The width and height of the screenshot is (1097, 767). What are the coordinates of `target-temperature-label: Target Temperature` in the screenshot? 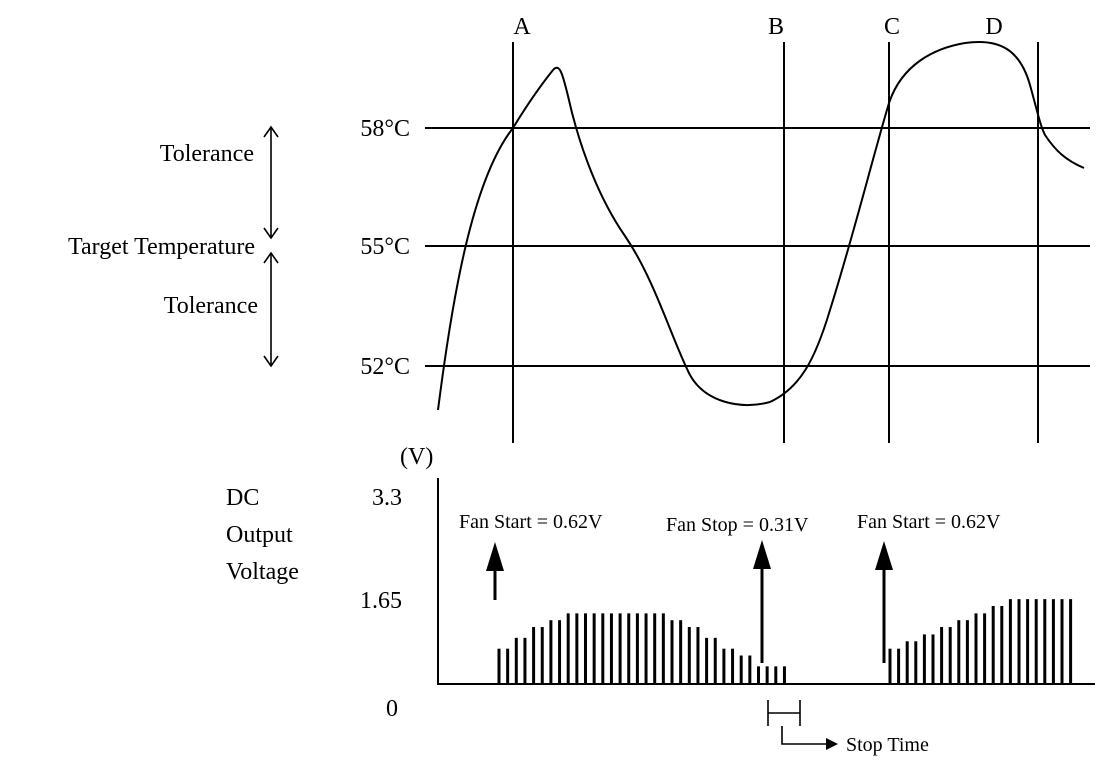 It's located at (161, 247).